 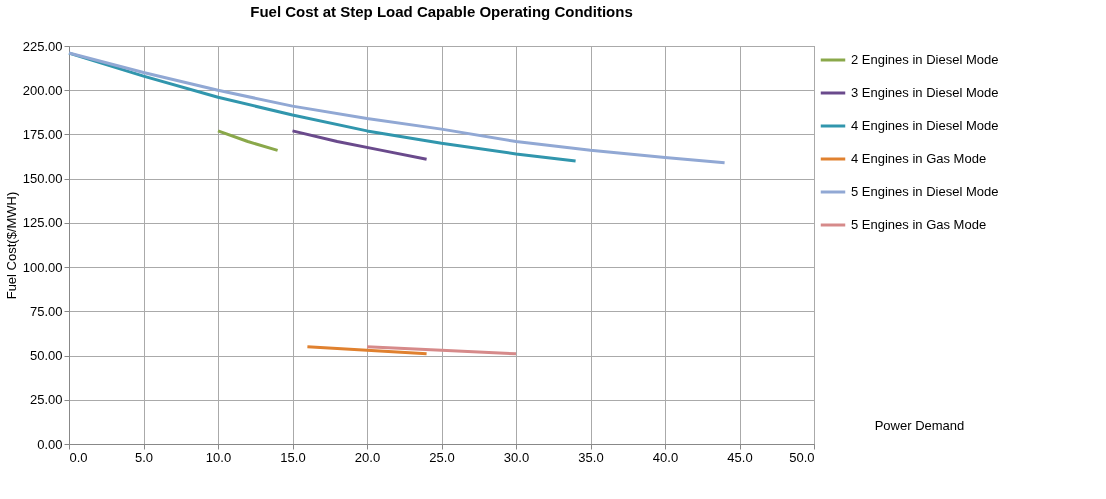 What do you see at coordinates (919, 224) in the screenshot?
I see `legend-label: 5 Engines in Gas Mode` at bounding box center [919, 224].